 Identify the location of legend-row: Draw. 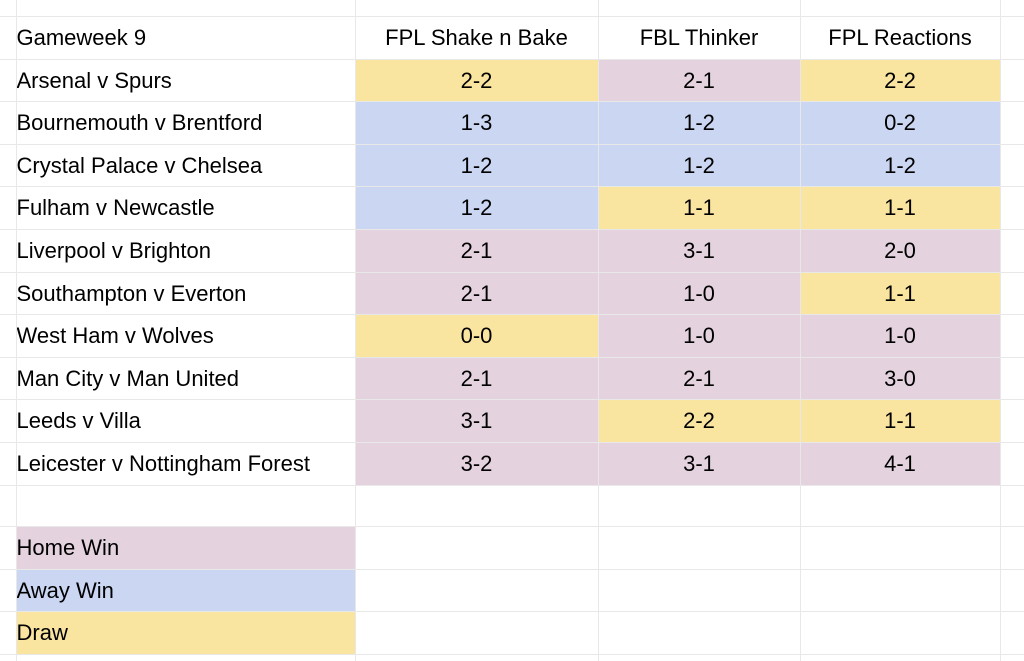
(512, 633).